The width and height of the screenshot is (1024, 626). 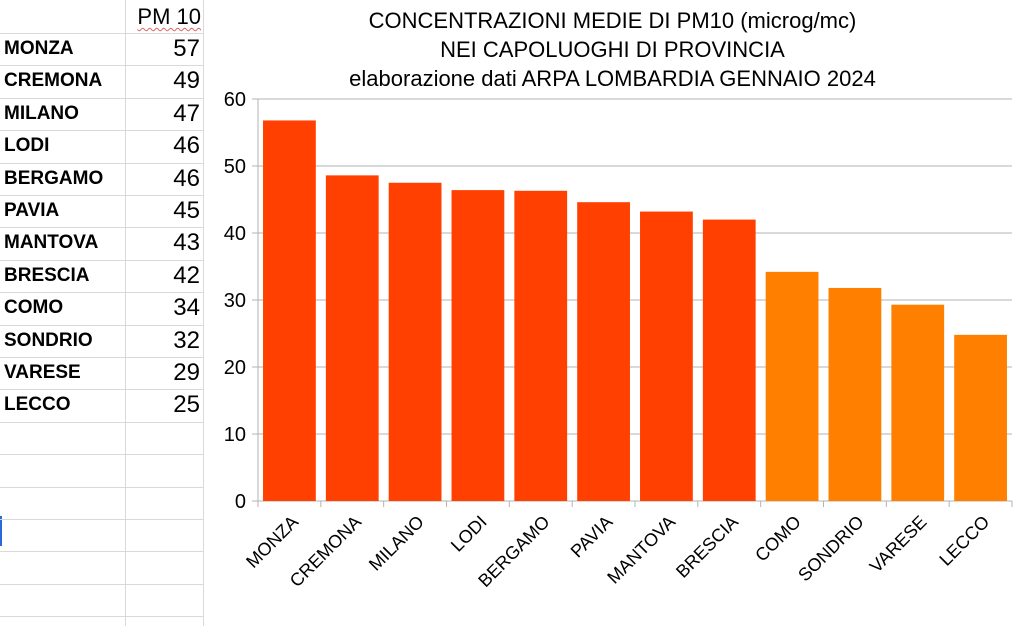 What do you see at coordinates (186, 242) in the screenshot?
I see `cell-value-mantova: 43` at bounding box center [186, 242].